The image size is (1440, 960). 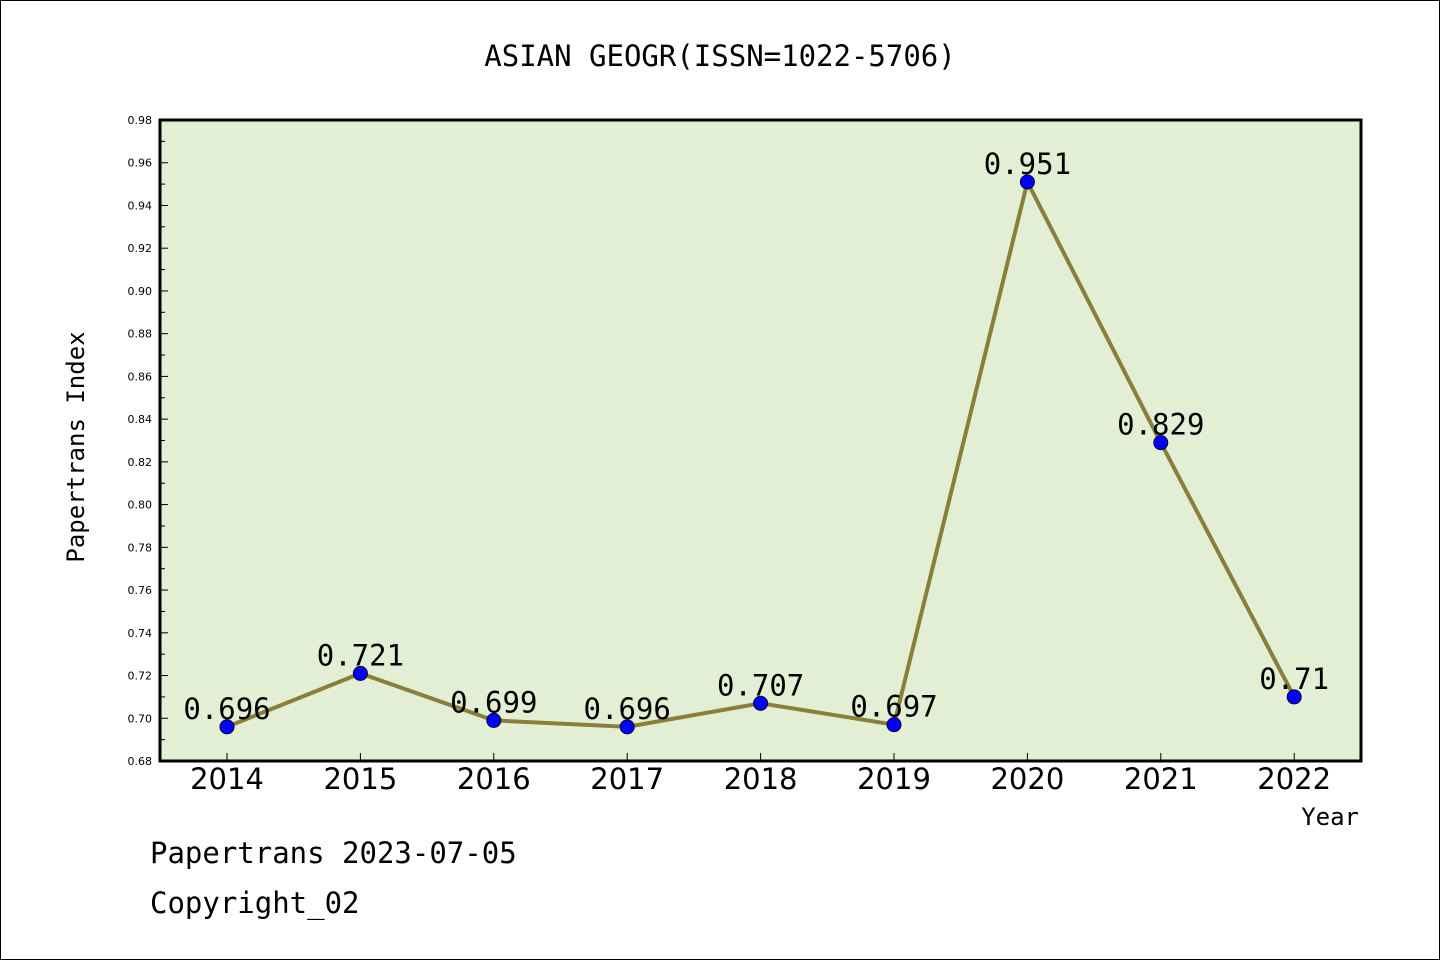 I want to click on y-tick-label: 0.86, so click(x=140, y=376).